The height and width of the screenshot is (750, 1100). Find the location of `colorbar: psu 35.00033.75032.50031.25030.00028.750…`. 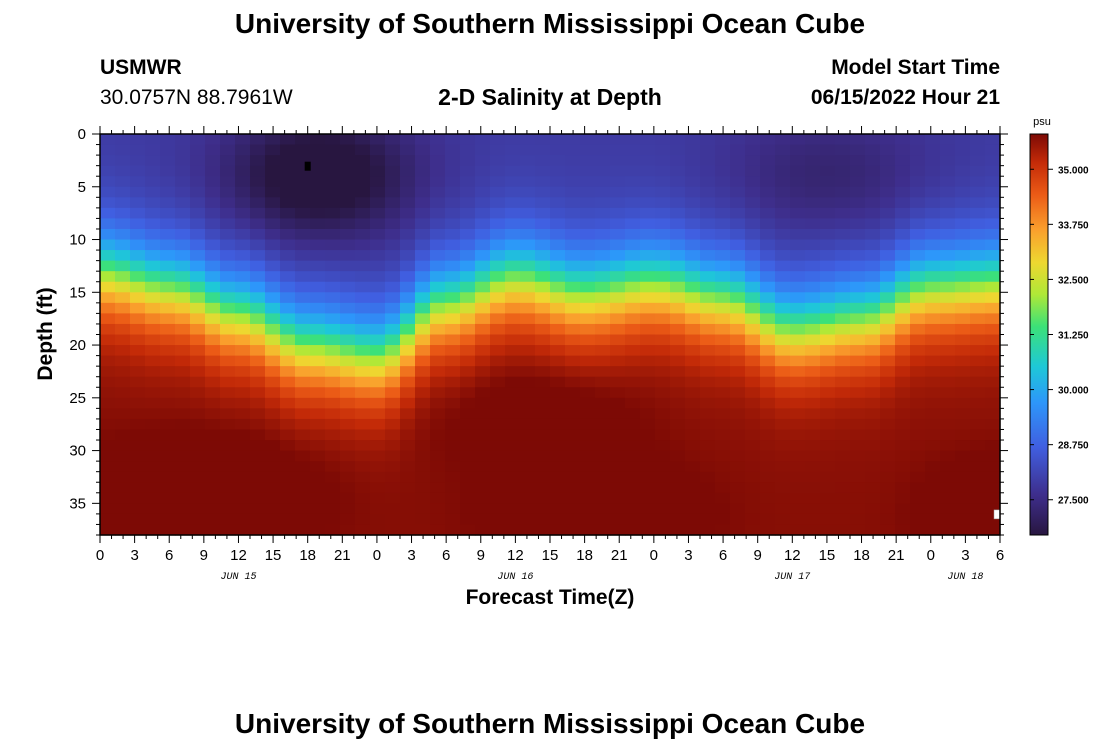

colorbar: psu 35.00033.75032.50031.25030.00028.750… is located at coordinates (1059, 326).